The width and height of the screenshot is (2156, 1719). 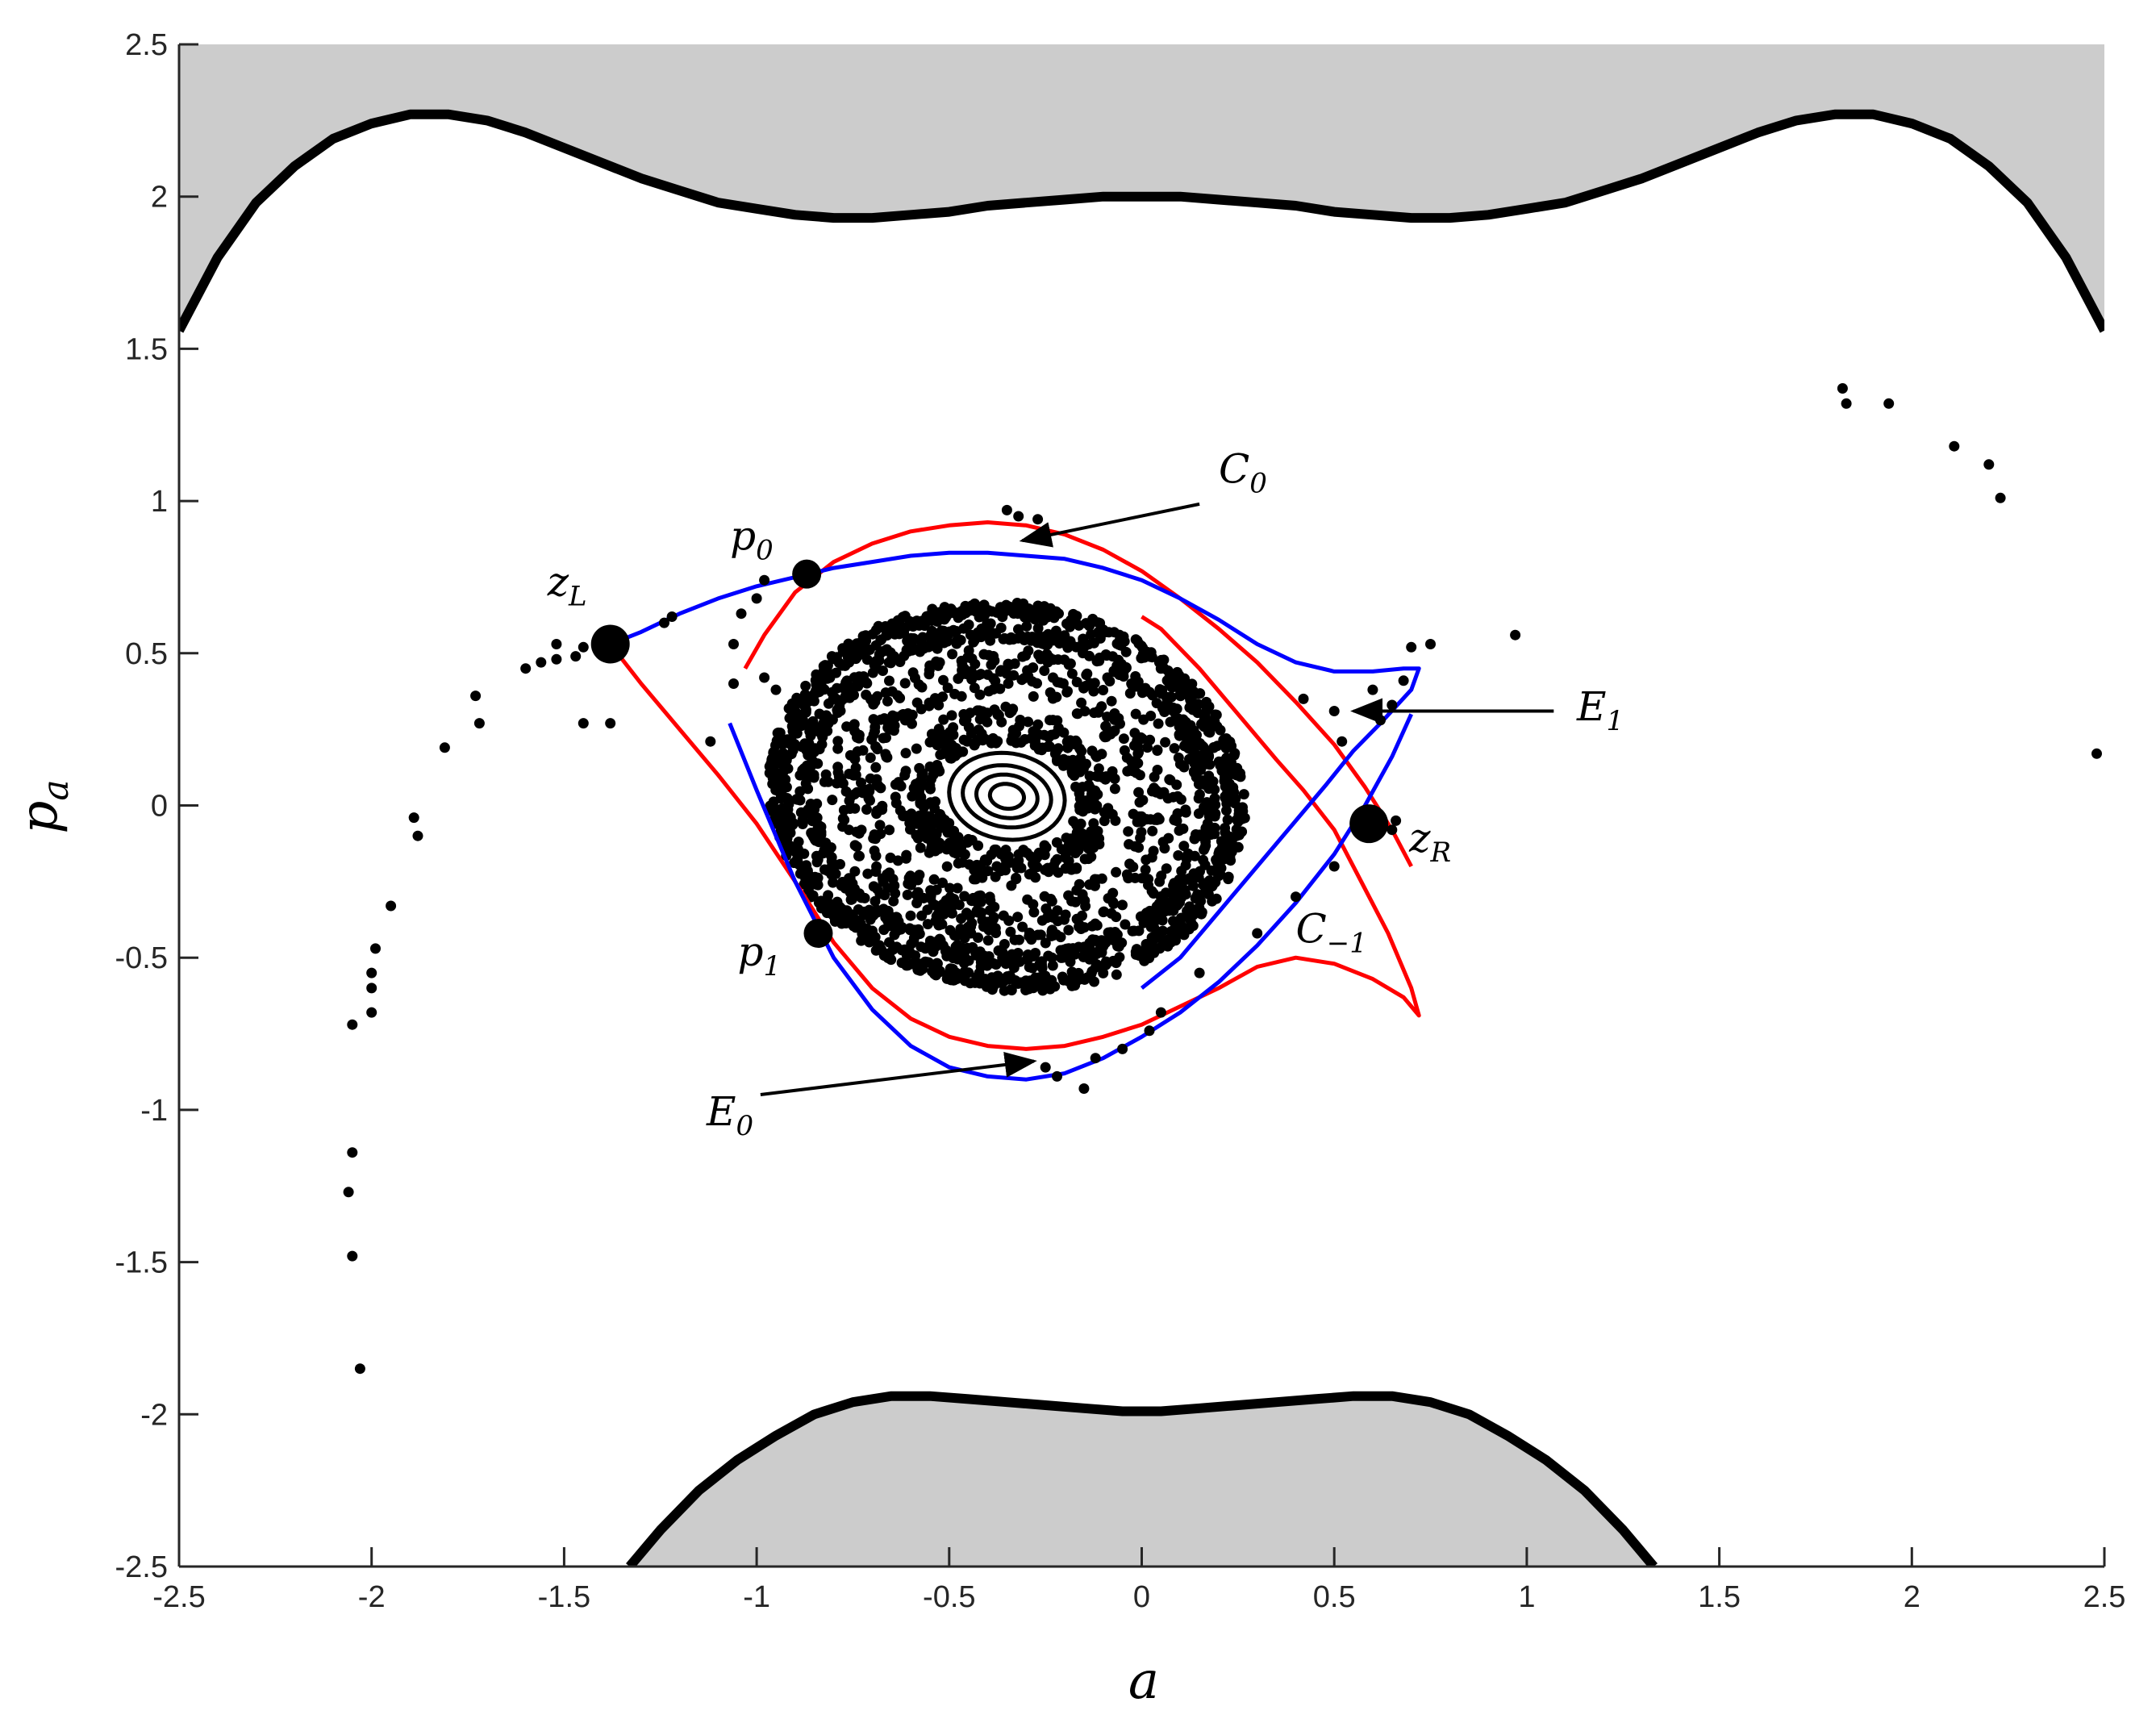 What do you see at coordinates (1144, 1681) in the screenshot?
I see `x-axis-label: a` at bounding box center [1144, 1681].